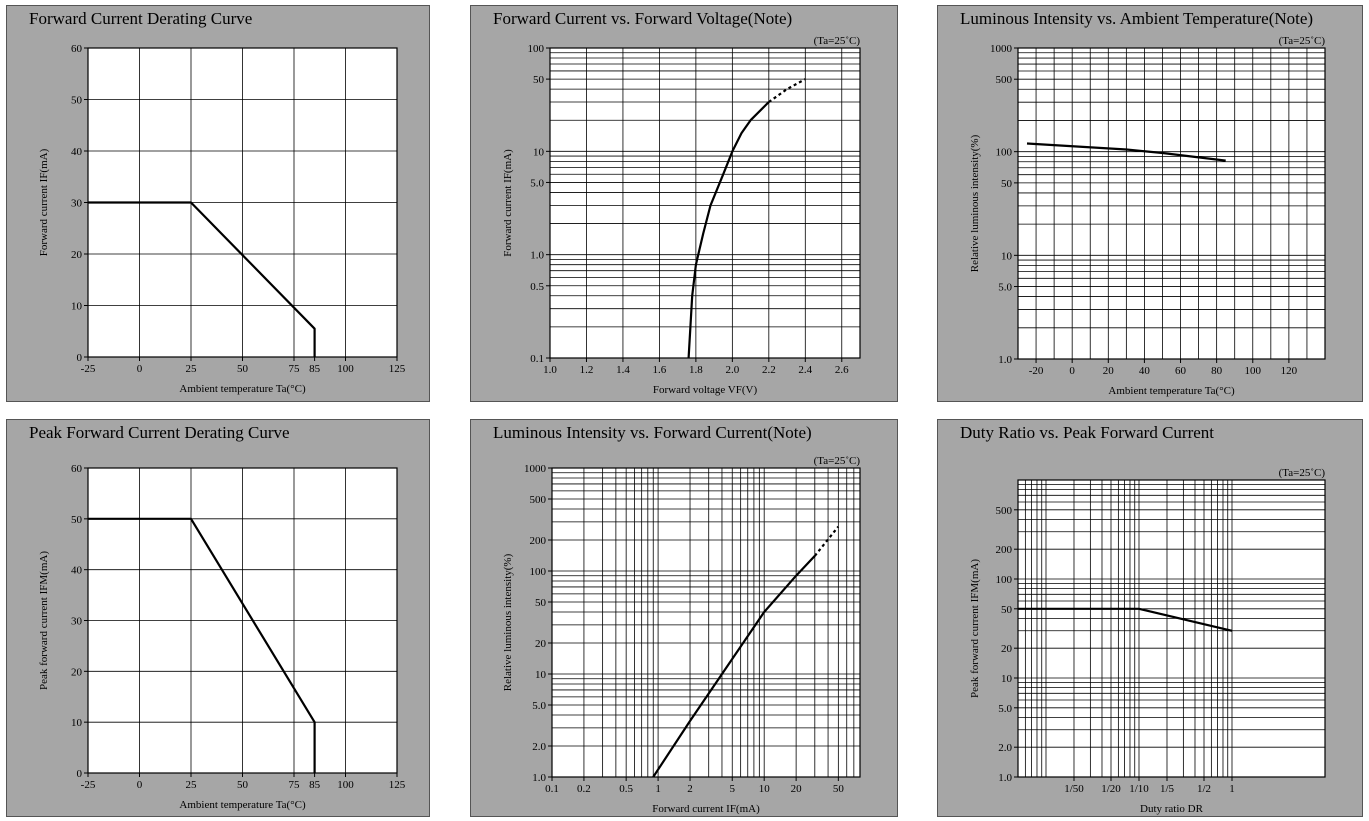  I want to click on y-tick-labels: 1.0 5.0 10 50 100 500 1000, so click(1004, 204).